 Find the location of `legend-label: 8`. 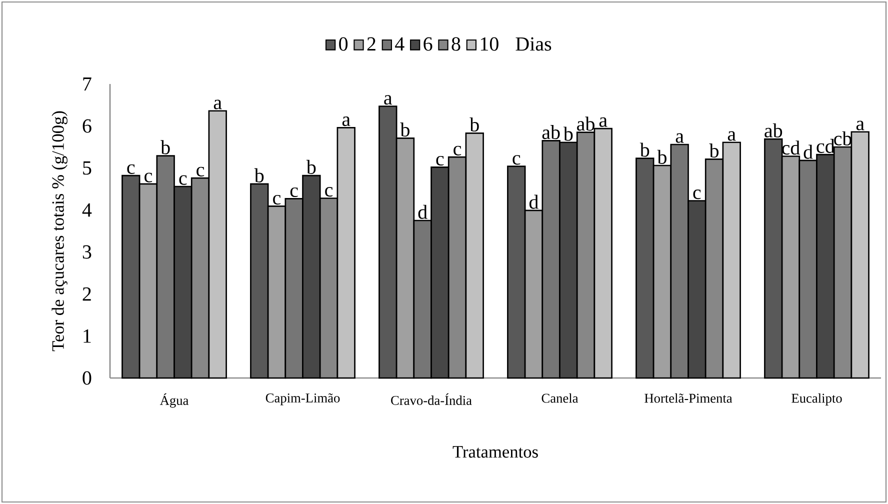

legend-label: 8 is located at coordinates (456, 44).